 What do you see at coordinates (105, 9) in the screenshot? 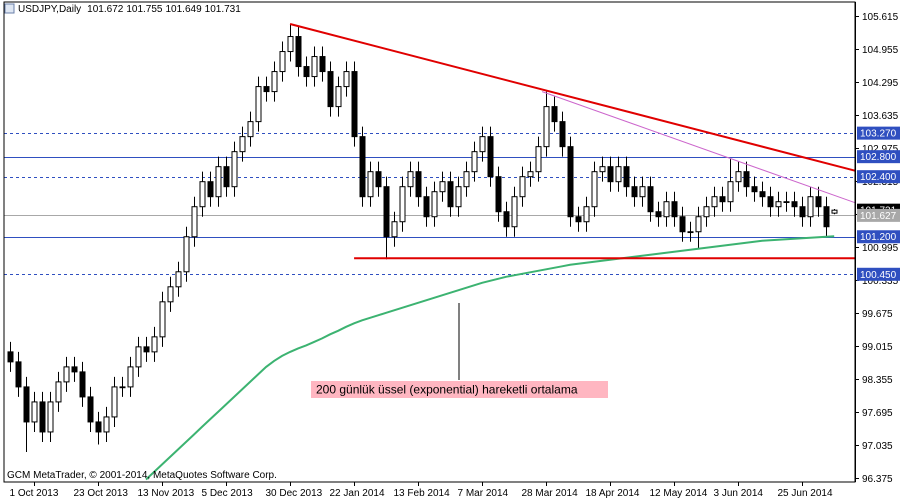
I see `title-open: 101.672` at bounding box center [105, 9].